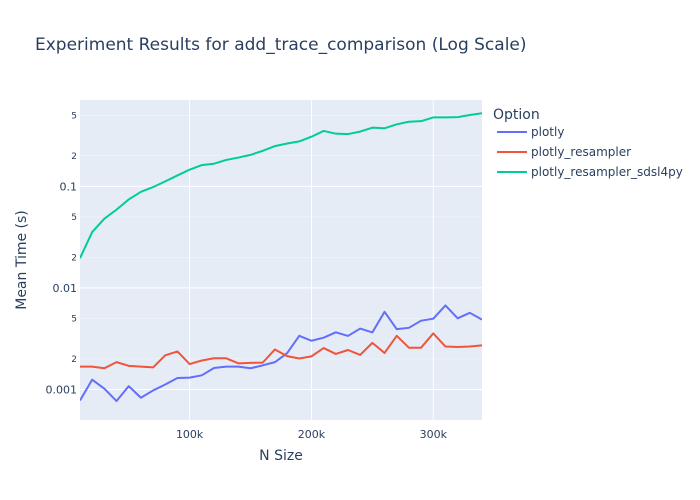 This screenshot has width=700, height=500. I want to click on legend-label-plotly: plotly, so click(547, 132).